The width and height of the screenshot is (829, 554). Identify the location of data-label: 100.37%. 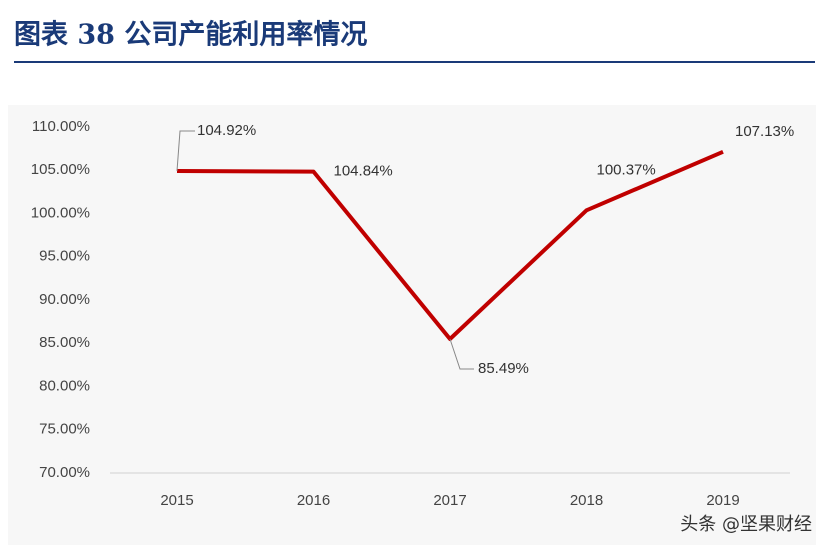
(626, 169).